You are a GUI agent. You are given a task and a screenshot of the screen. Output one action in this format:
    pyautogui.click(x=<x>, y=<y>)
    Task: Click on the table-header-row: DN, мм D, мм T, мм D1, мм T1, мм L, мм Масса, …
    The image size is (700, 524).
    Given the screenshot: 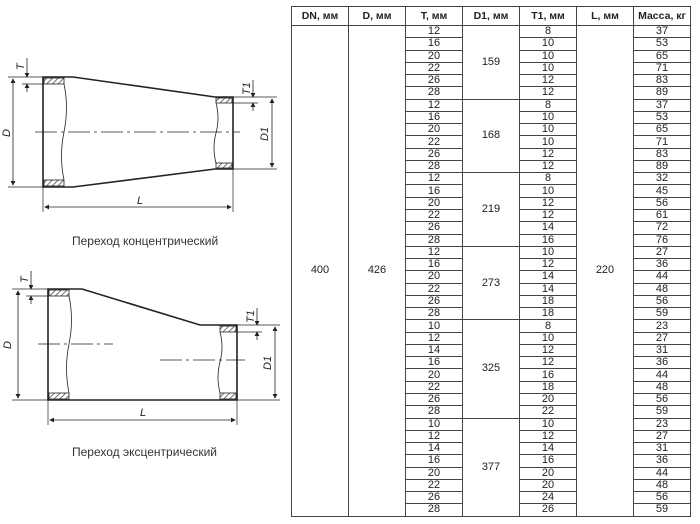 What is the action you would take?
    pyautogui.click(x=491, y=16)
    